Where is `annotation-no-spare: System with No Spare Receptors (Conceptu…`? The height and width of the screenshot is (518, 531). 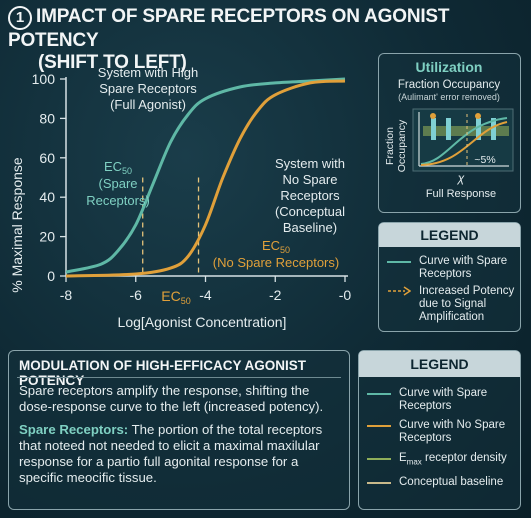
annotation-no-spare: System with No Spare Receptors (Conceptu… is located at coordinates (310, 195).